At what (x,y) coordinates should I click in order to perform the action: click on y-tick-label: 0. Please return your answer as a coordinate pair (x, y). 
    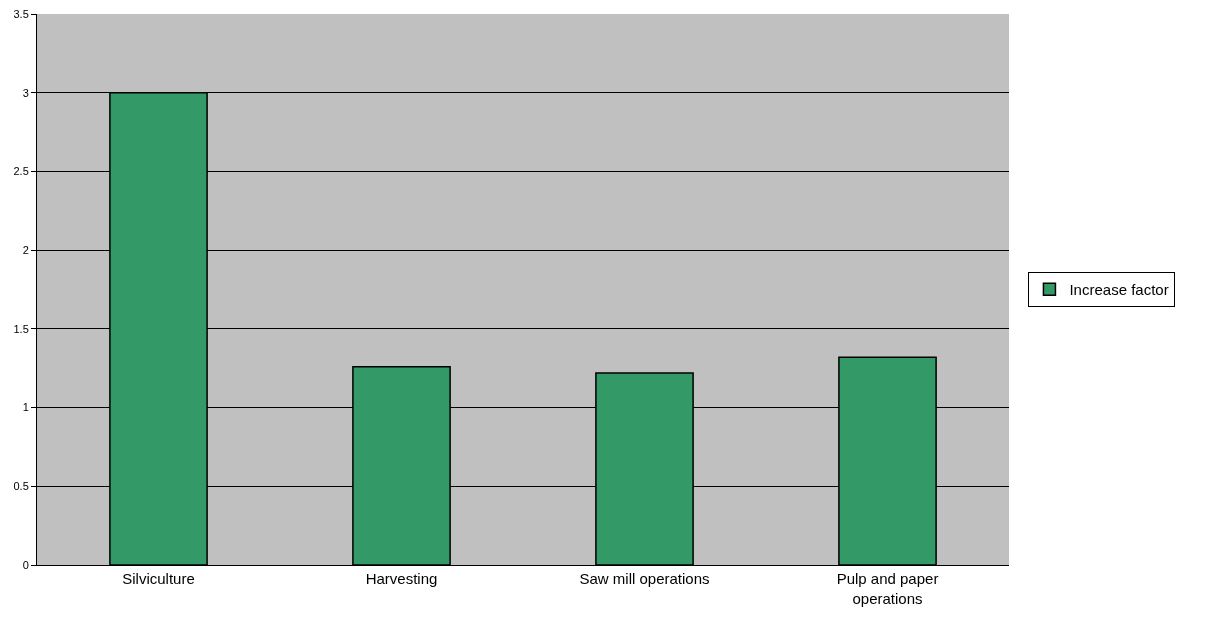
    Looking at the image, I should click on (25, 564).